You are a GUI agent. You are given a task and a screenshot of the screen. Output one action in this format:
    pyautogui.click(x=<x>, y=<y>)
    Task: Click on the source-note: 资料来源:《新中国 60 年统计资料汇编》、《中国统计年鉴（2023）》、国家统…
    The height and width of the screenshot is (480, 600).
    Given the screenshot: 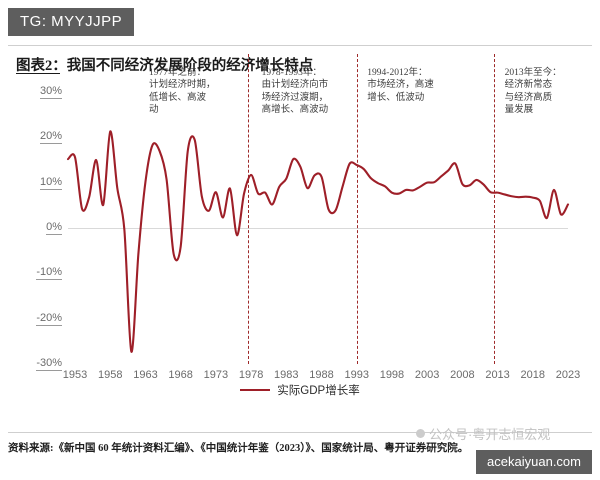 What is the action you would take?
    pyautogui.click(x=238, y=448)
    